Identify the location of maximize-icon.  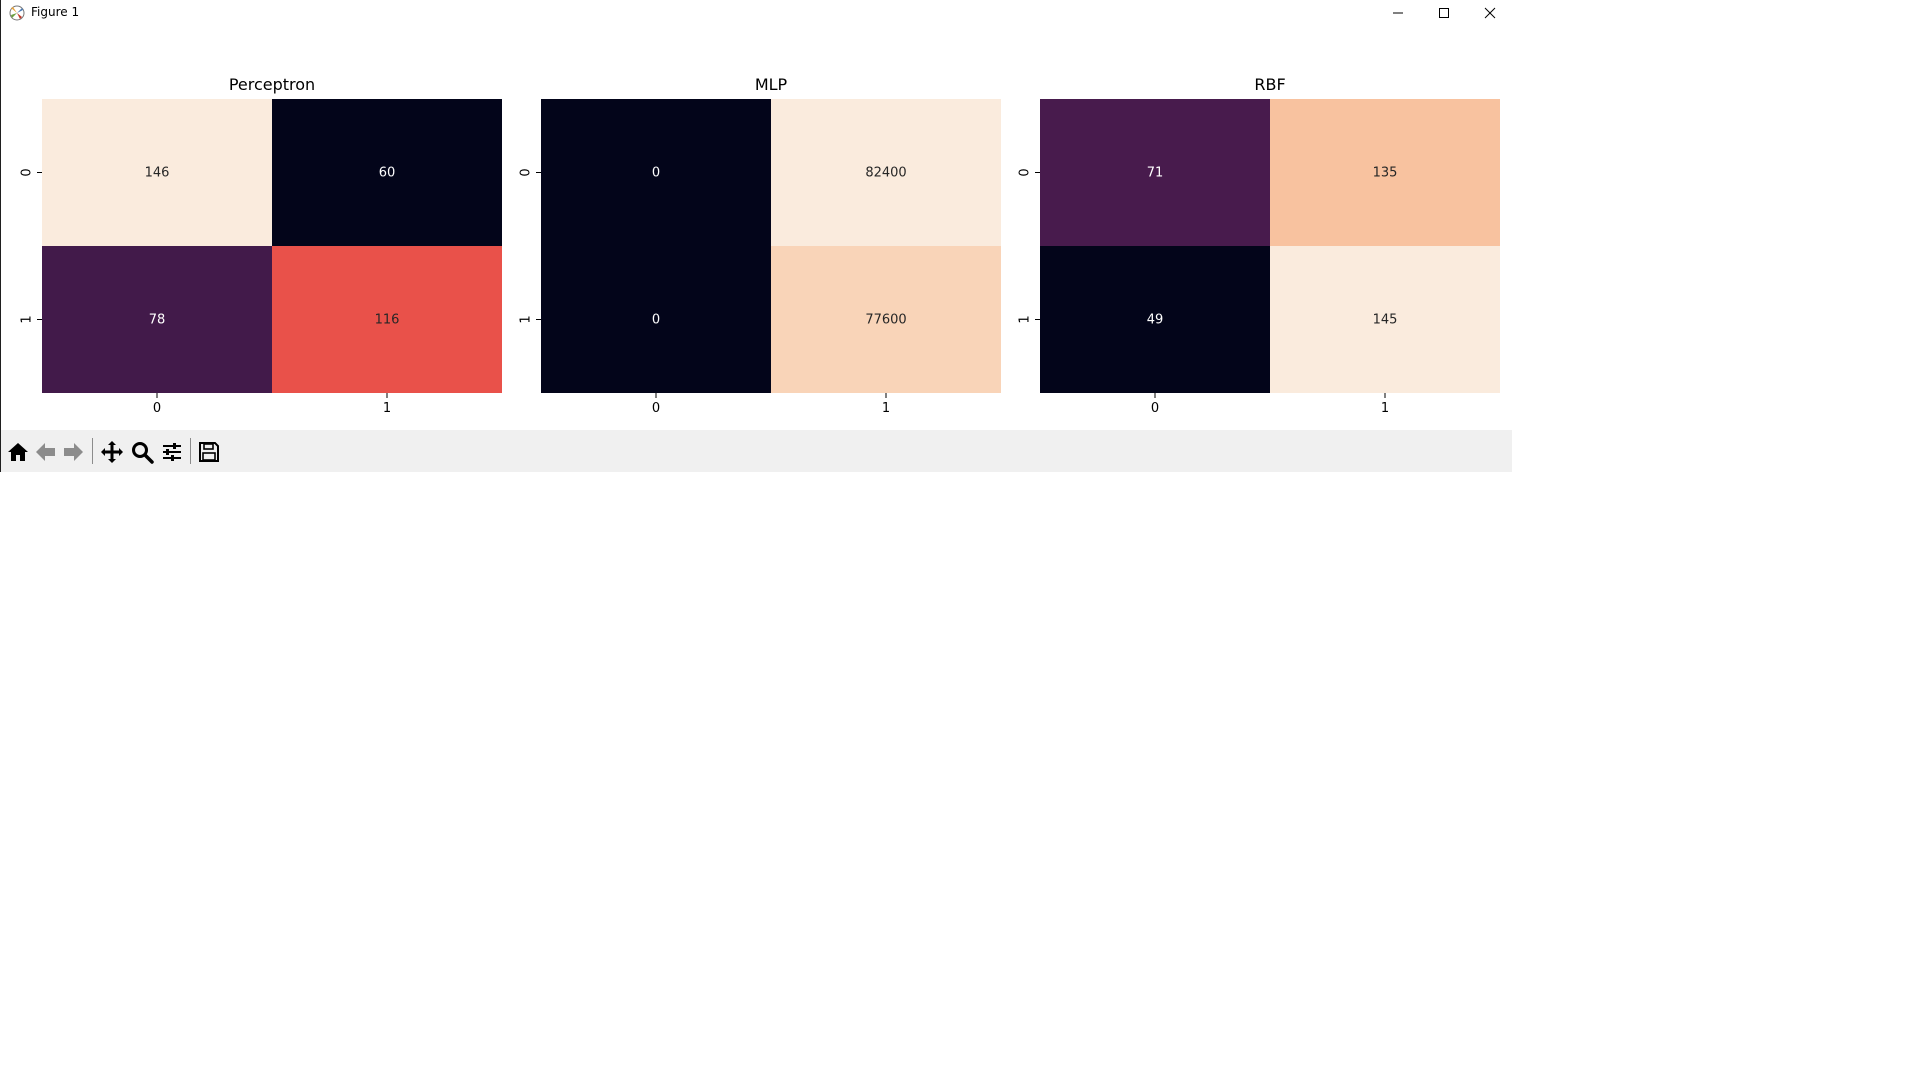
(1444, 13).